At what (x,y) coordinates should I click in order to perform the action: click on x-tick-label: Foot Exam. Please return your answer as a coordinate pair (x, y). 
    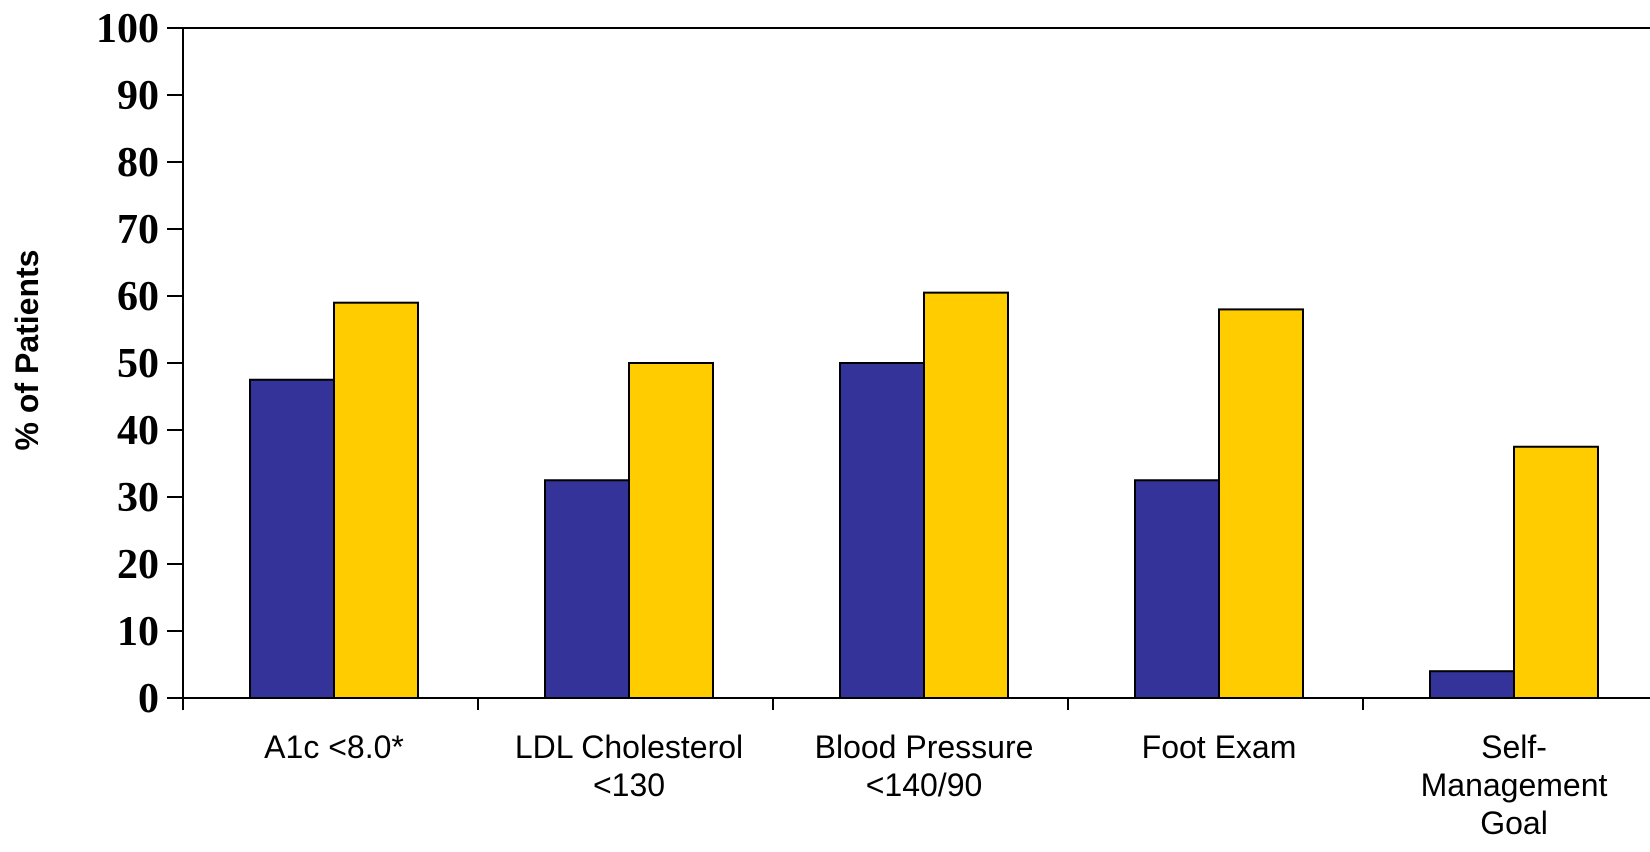
    Looking at the image, I should click on (1219, 747).